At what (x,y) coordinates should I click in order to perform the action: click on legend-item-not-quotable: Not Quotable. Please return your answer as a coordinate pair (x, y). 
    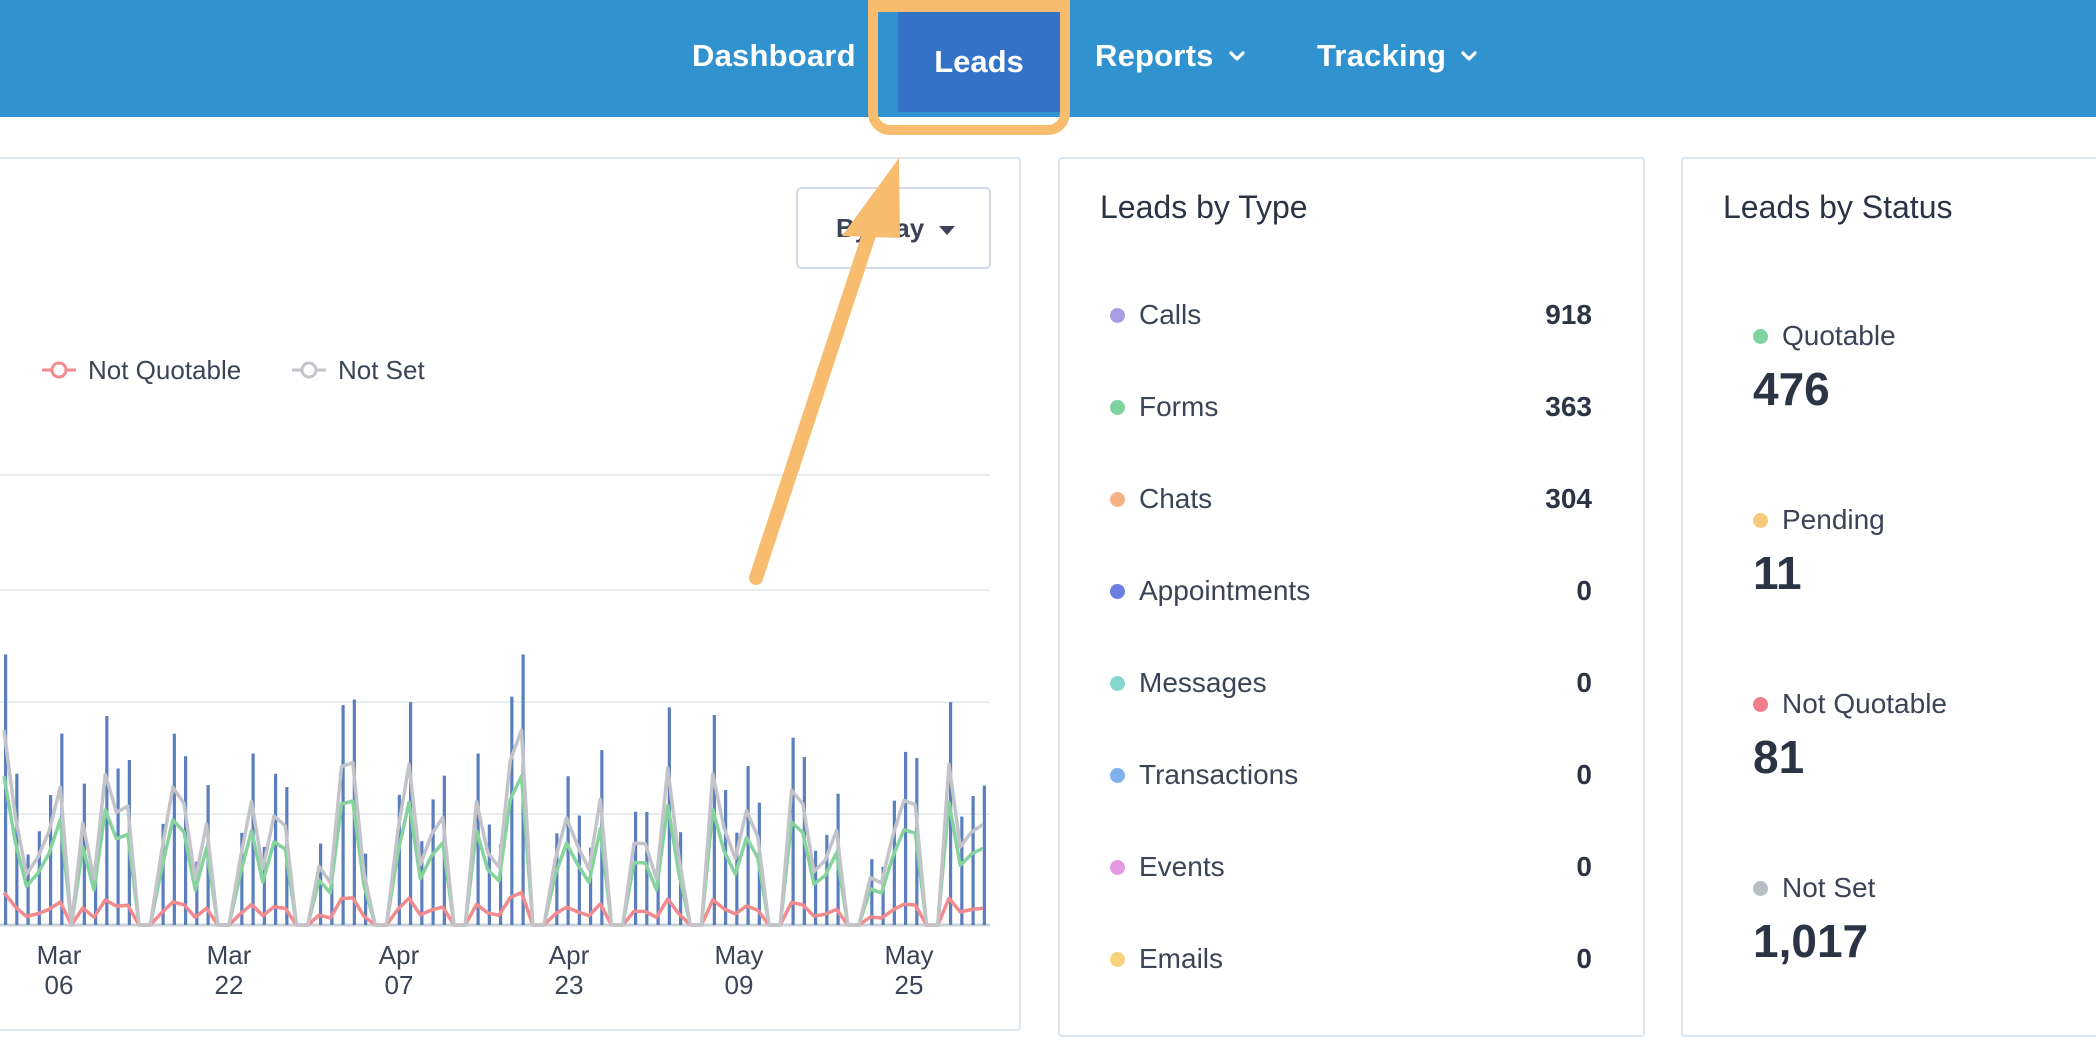
    Looking at the image, I should click on (141, 370).